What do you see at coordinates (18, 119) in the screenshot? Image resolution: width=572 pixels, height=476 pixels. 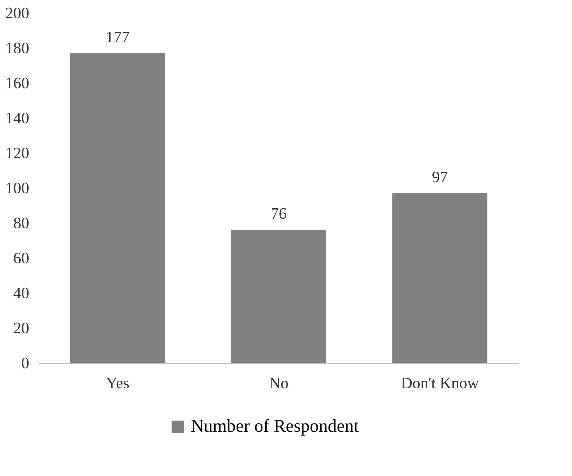 I see `y-tick-label: 140` at bounding box center [18, 119].